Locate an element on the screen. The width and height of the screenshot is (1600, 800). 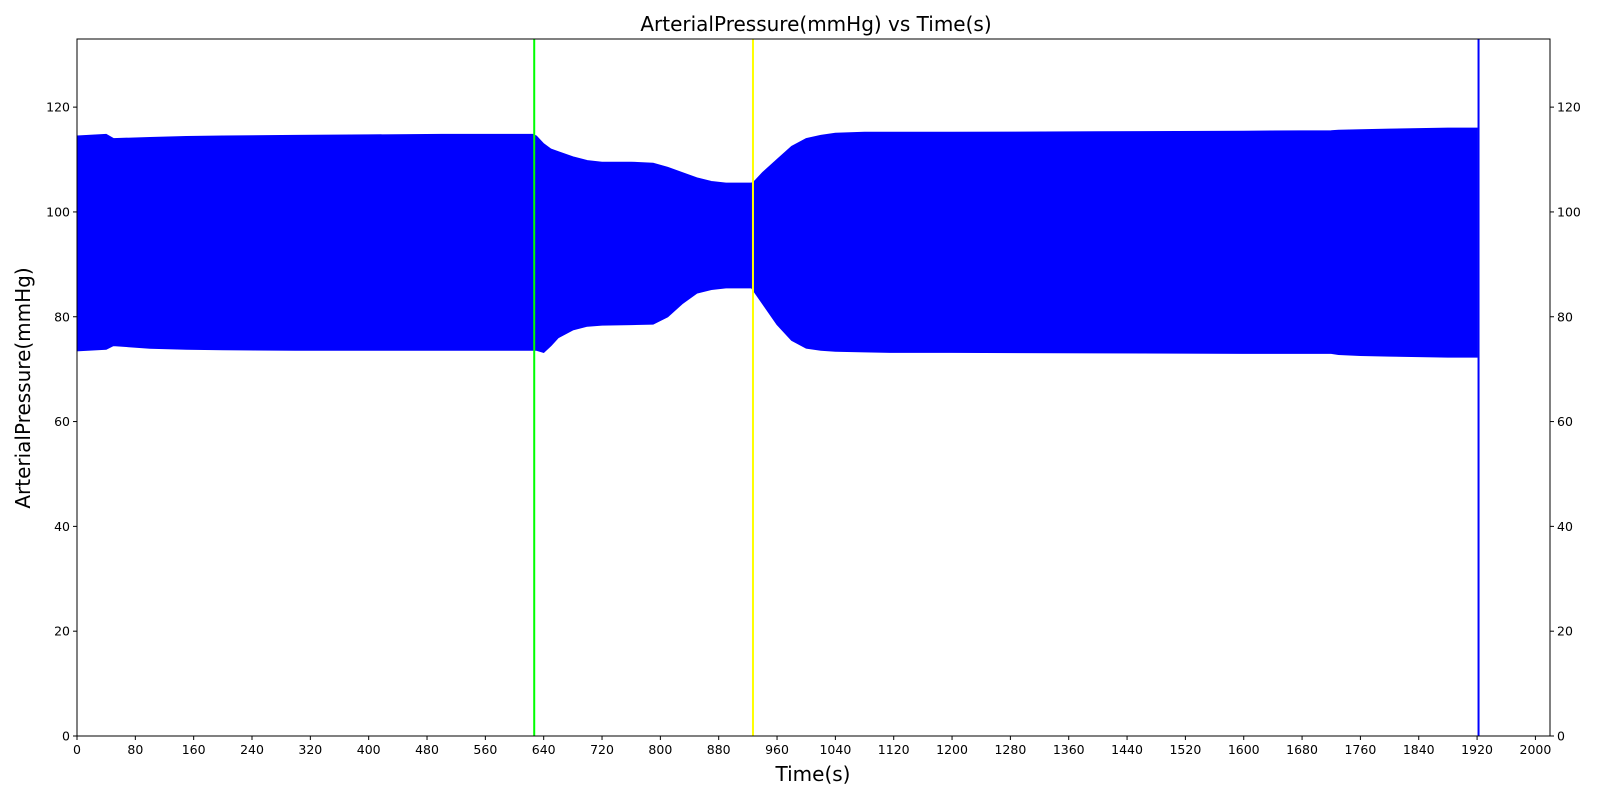
x-tick-label: 640 is located at coordinates (544, 749).